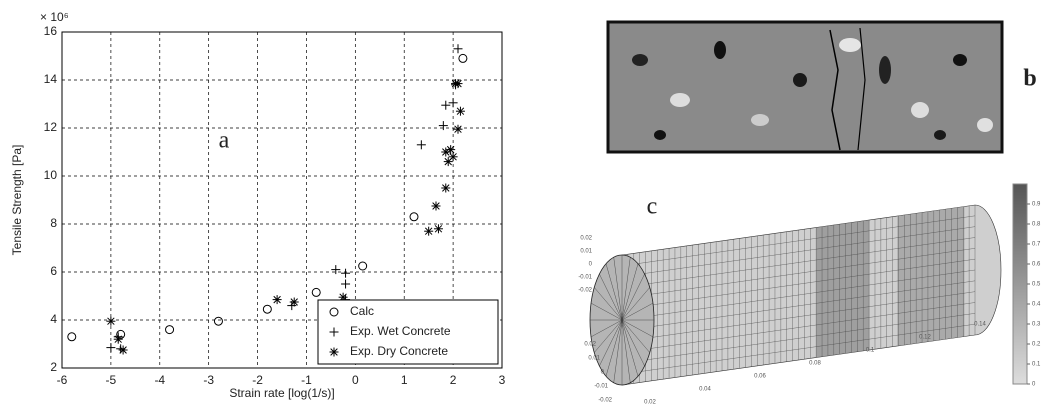  What do you see at coordinates (1036, 265) in the screenshot?
I see `colorbar-tick-label: 0.6` at bounding box center [1036, 265].